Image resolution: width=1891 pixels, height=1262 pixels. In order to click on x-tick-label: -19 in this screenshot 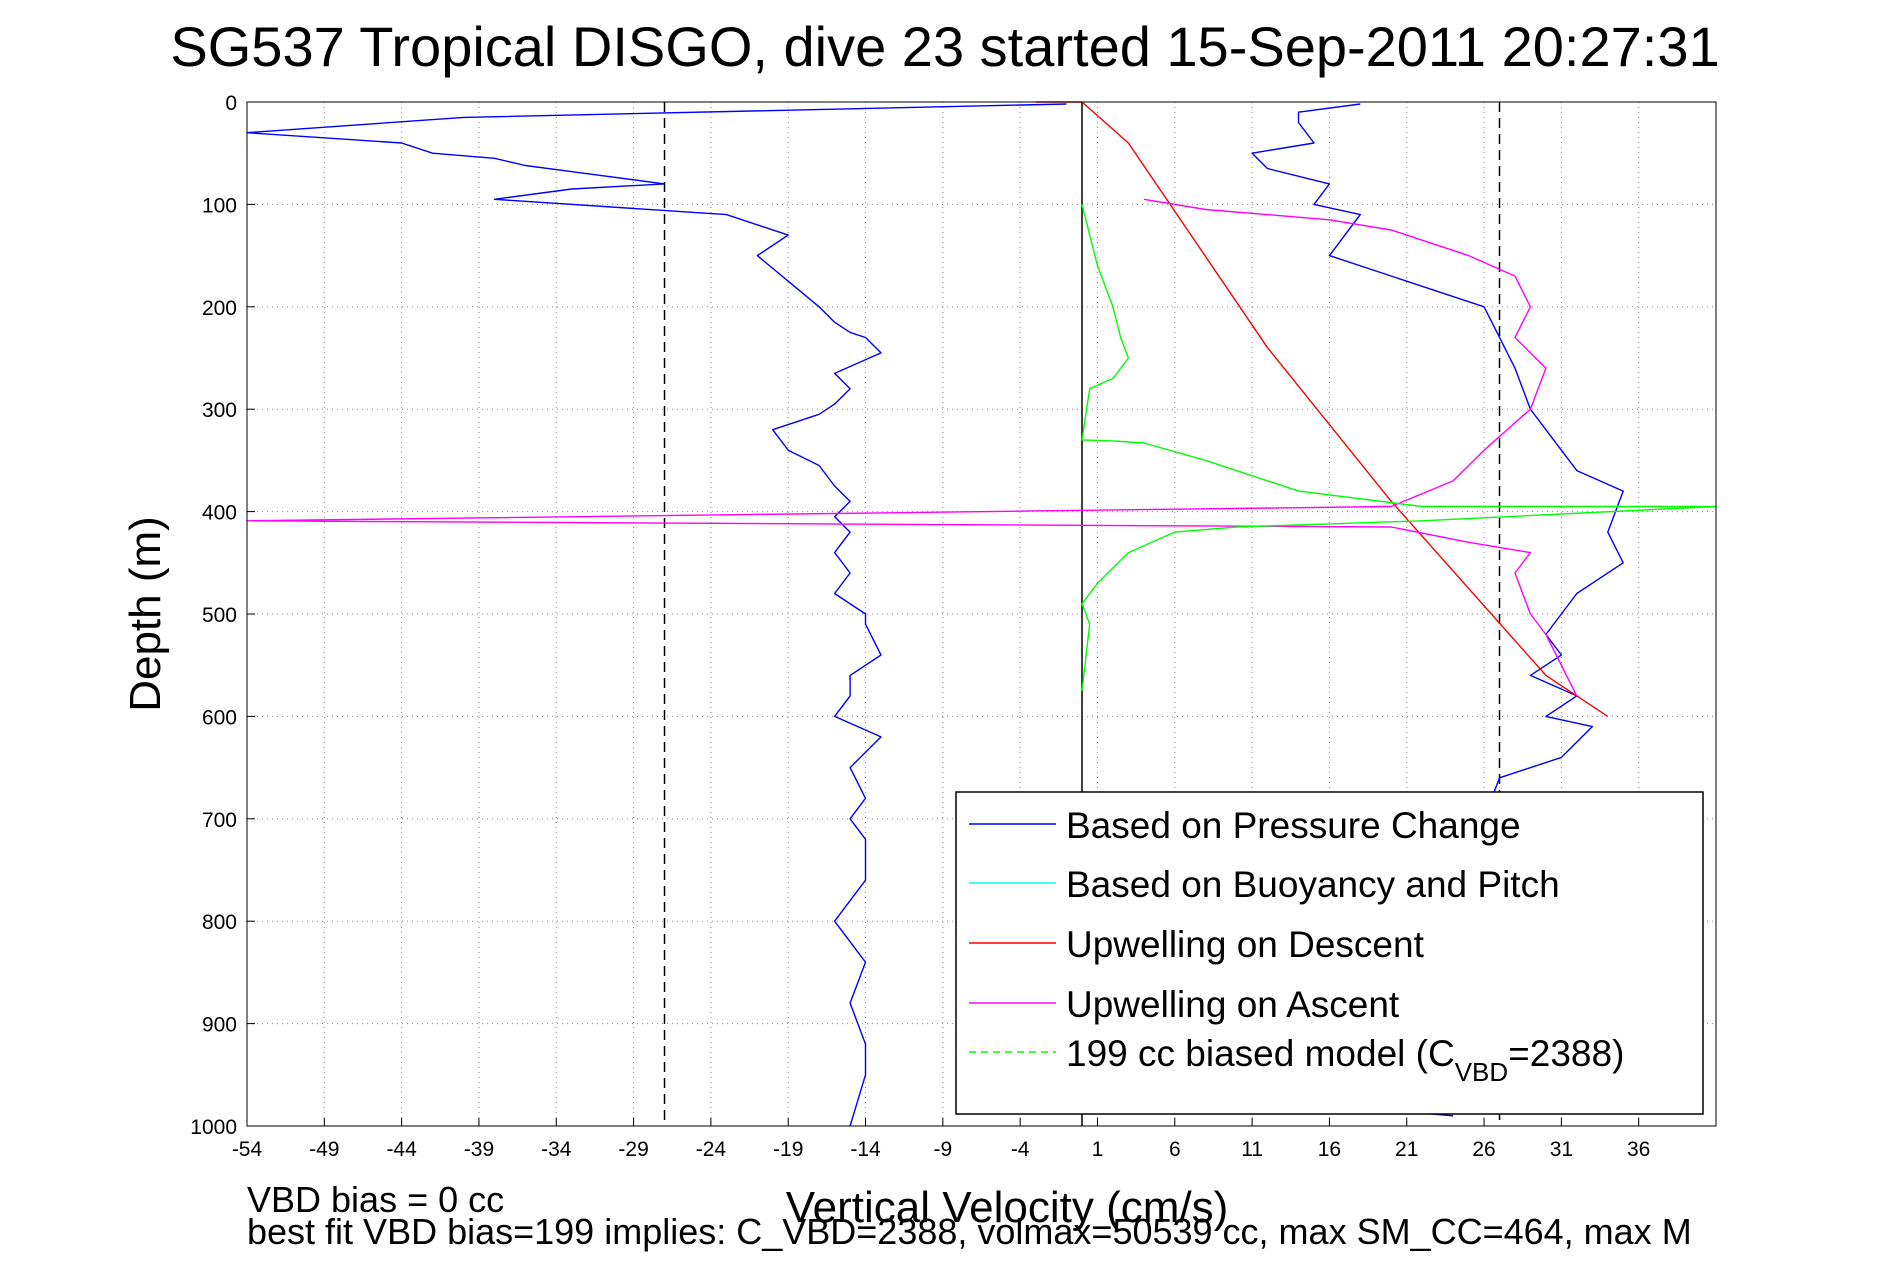, I will do `click(788, 1149)`.